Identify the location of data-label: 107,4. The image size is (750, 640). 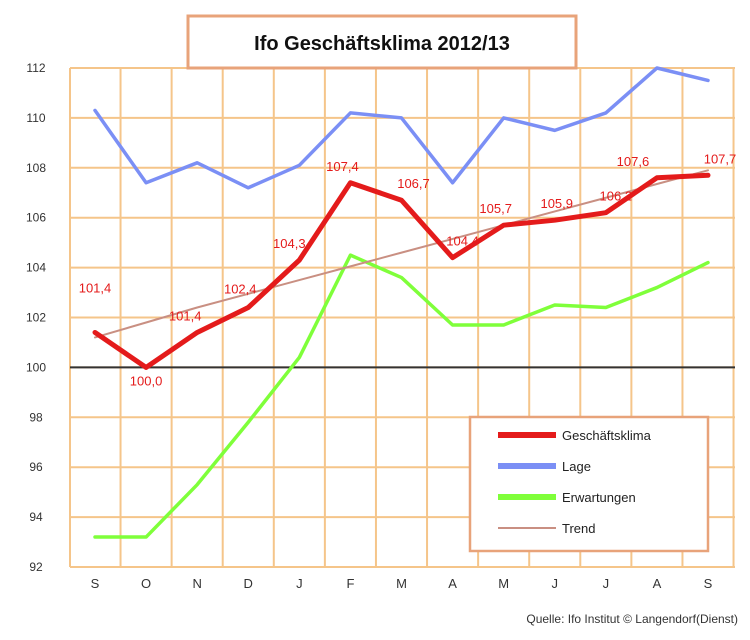
(342, 166).